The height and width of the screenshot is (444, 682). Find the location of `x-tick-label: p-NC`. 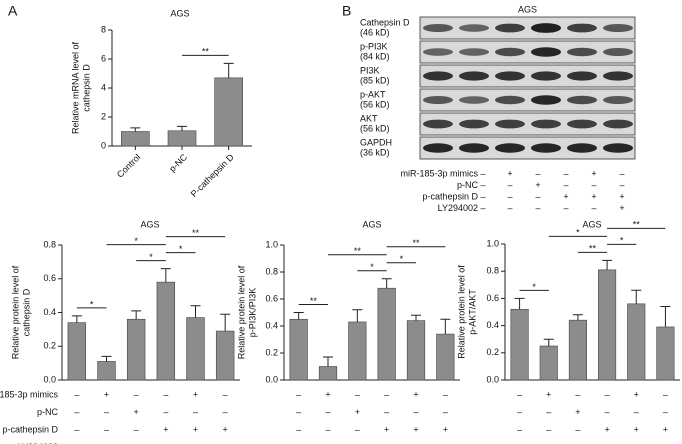

x-tick-label: p-NC is located at coordinates (178, 163).